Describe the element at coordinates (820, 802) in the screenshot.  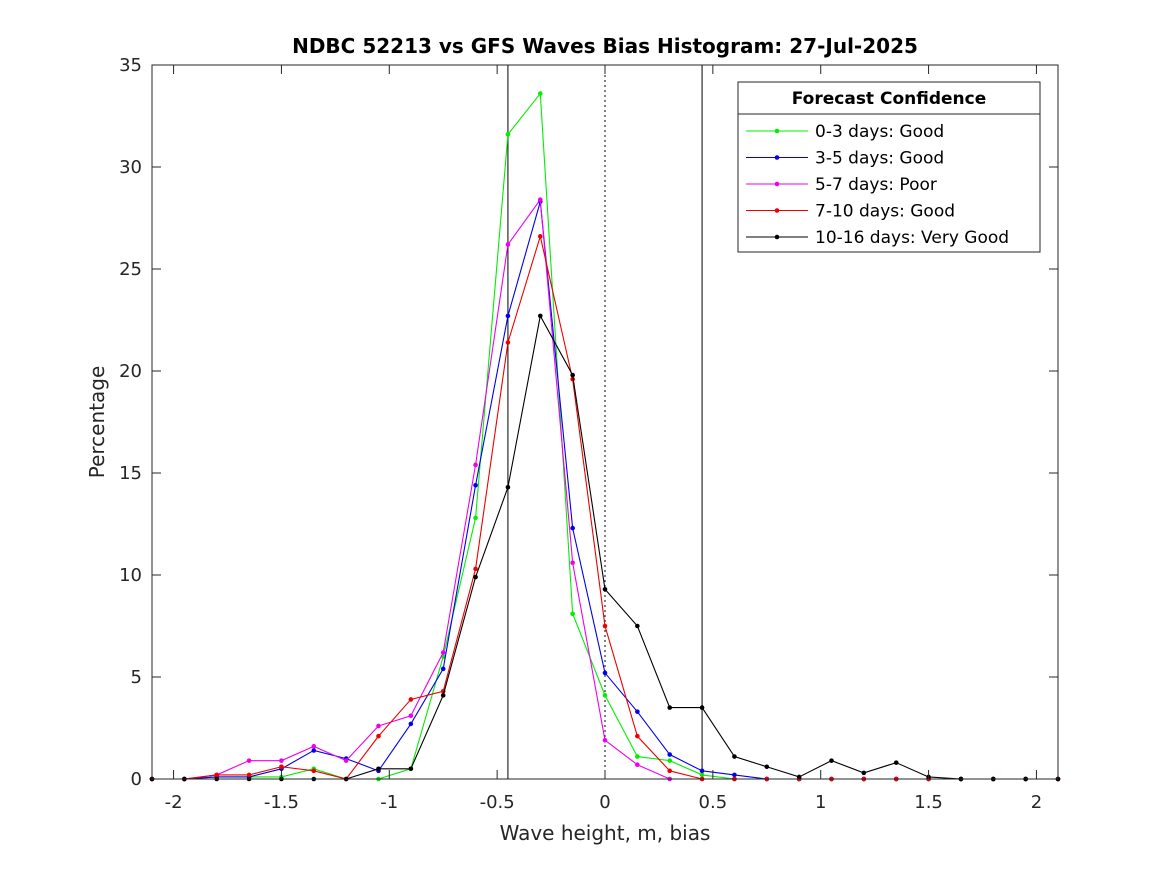
I see `x-tick-label: 1` at that location.